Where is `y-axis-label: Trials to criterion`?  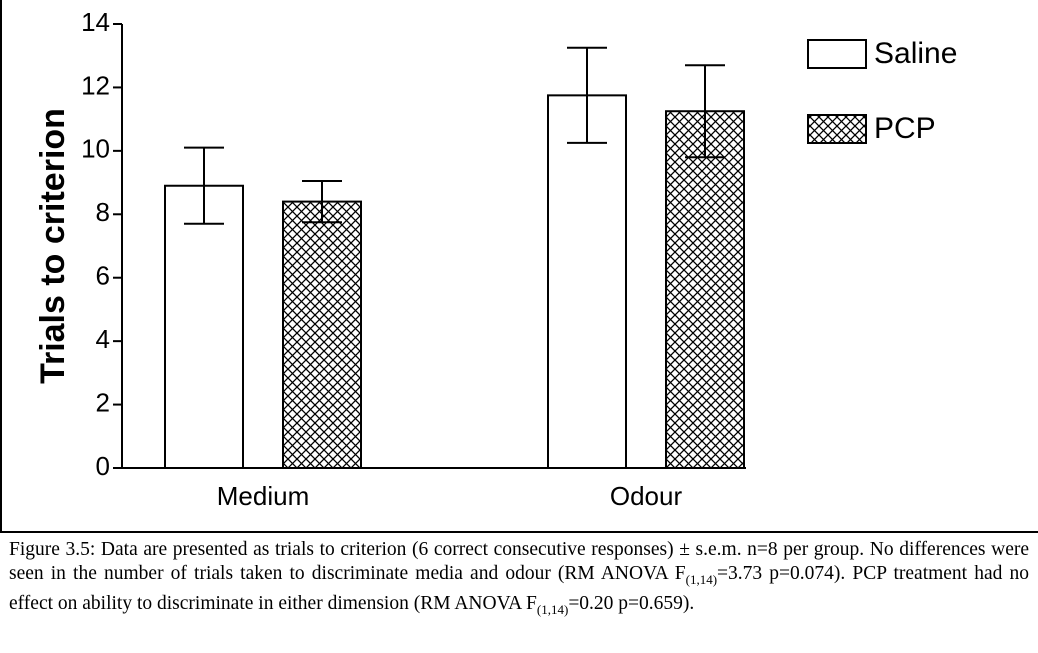 y-axis-label: Trials to criterion is located at coordinates (53, 246).